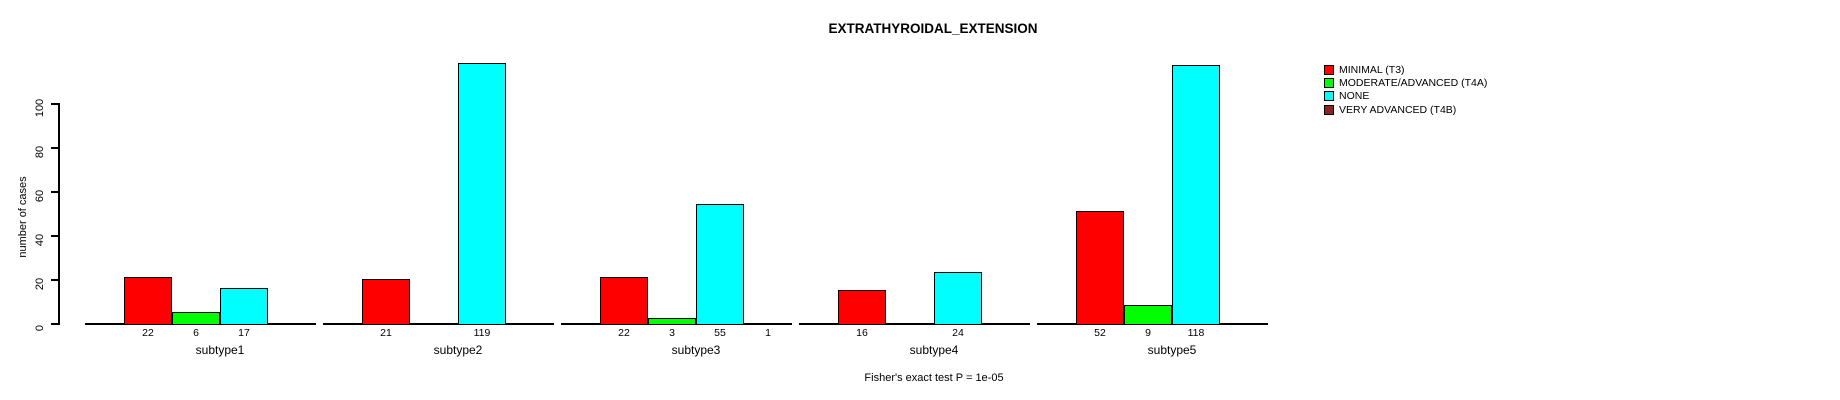  I want to click on y-axis-tick-label-text: 60, so click(40, 195).